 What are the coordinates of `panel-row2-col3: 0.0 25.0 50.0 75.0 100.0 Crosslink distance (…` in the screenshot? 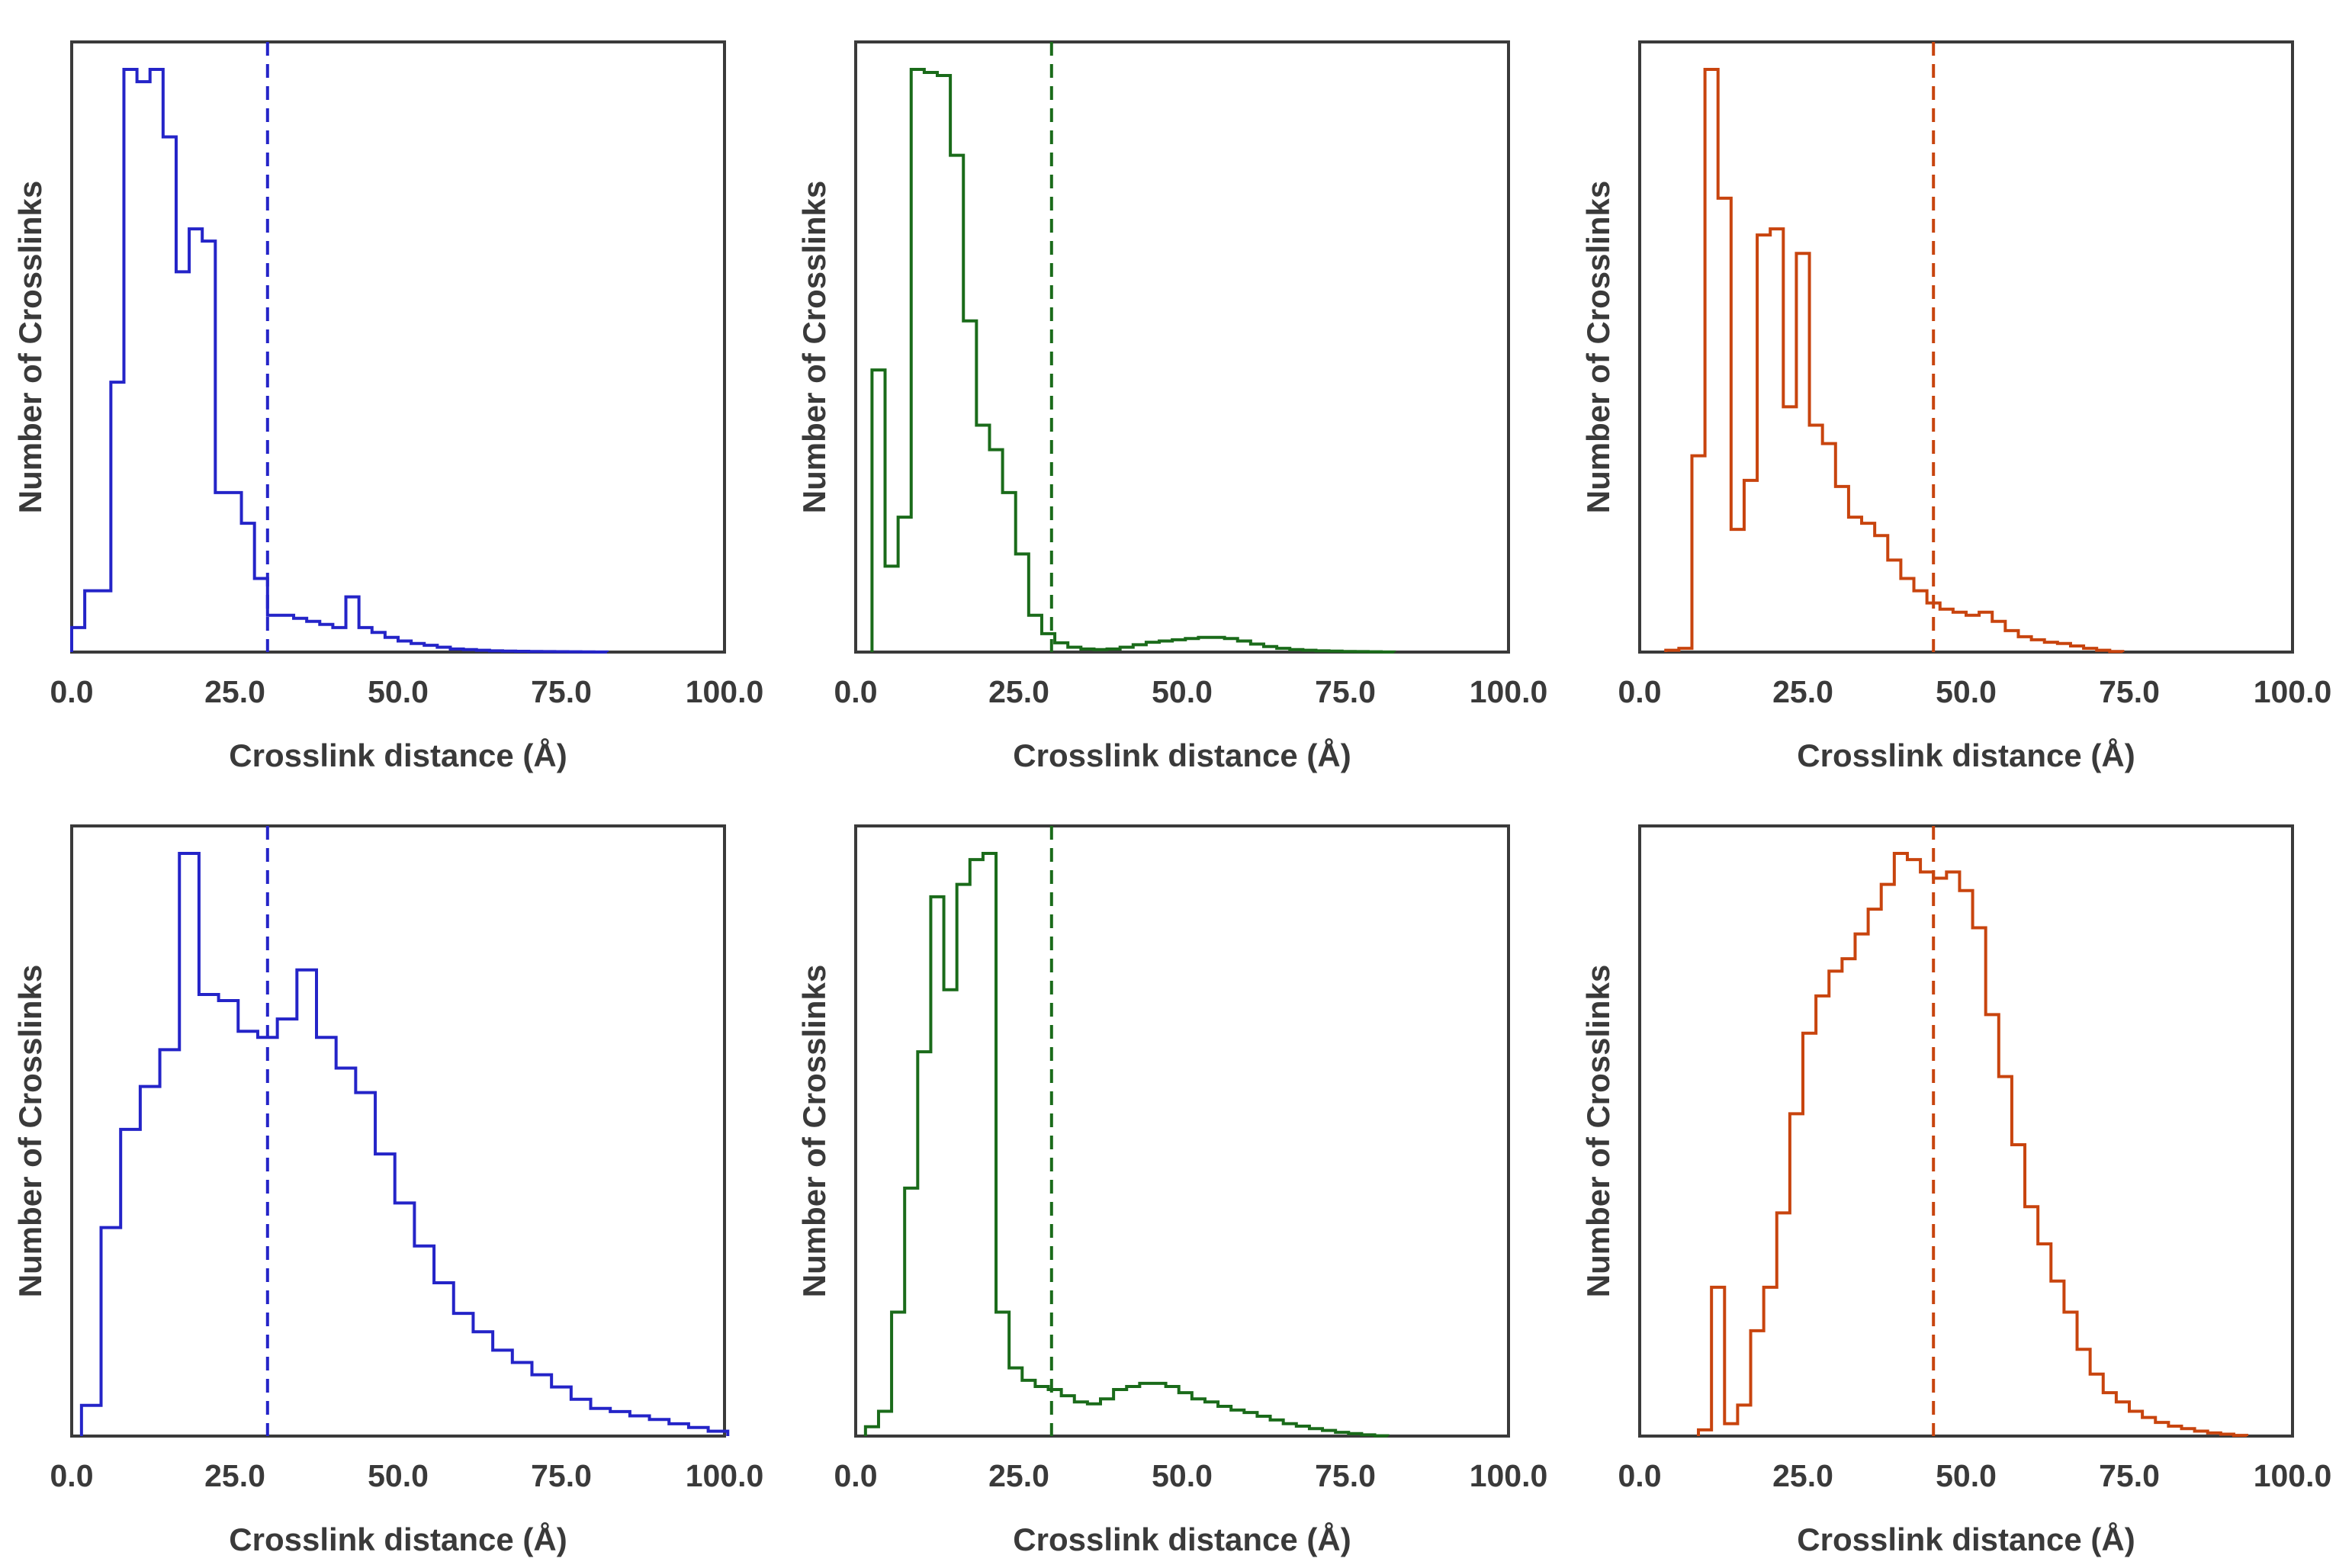 It's located at (1956, 1190).